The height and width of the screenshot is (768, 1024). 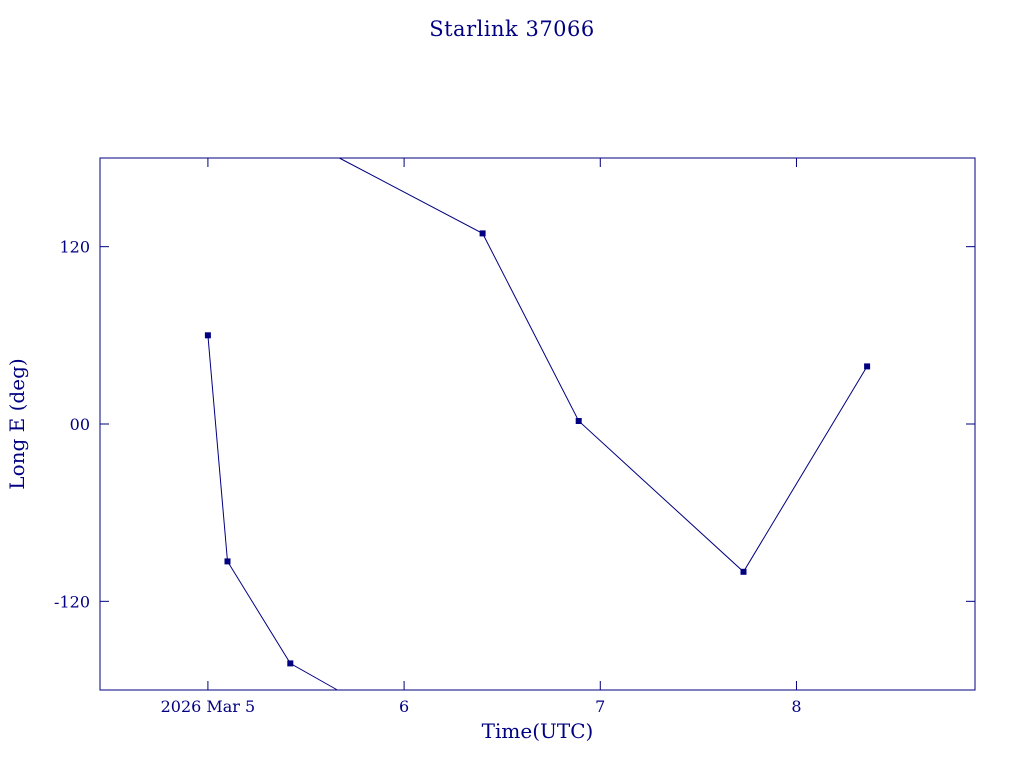 I want to click on y-tick-label: 00, so click(x=80, y=424).